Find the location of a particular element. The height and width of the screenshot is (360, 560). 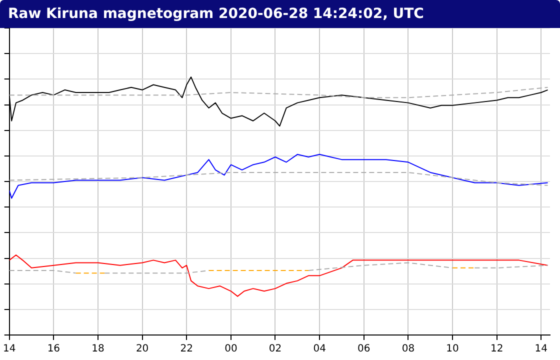

x-tick-label: 18 is located at coordinates (98, 349).